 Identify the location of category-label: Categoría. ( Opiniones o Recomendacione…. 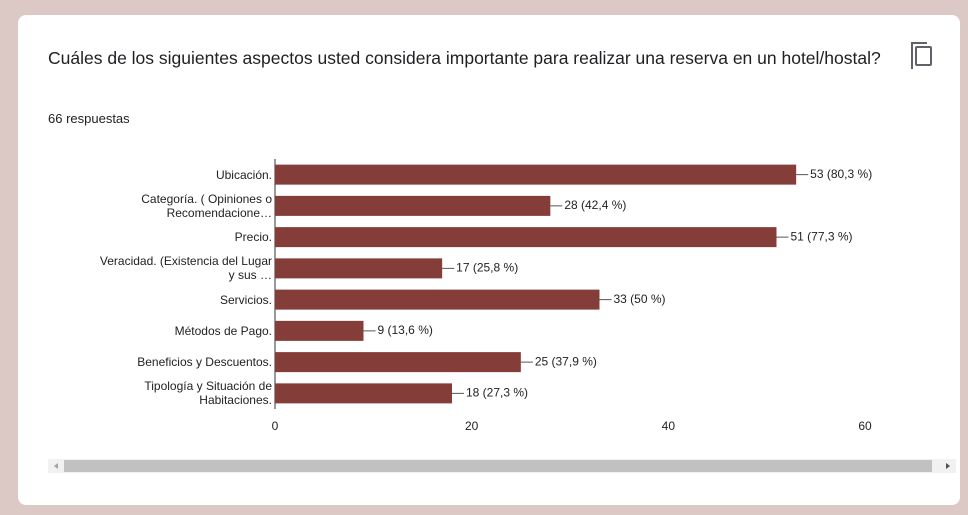
(206, 205).